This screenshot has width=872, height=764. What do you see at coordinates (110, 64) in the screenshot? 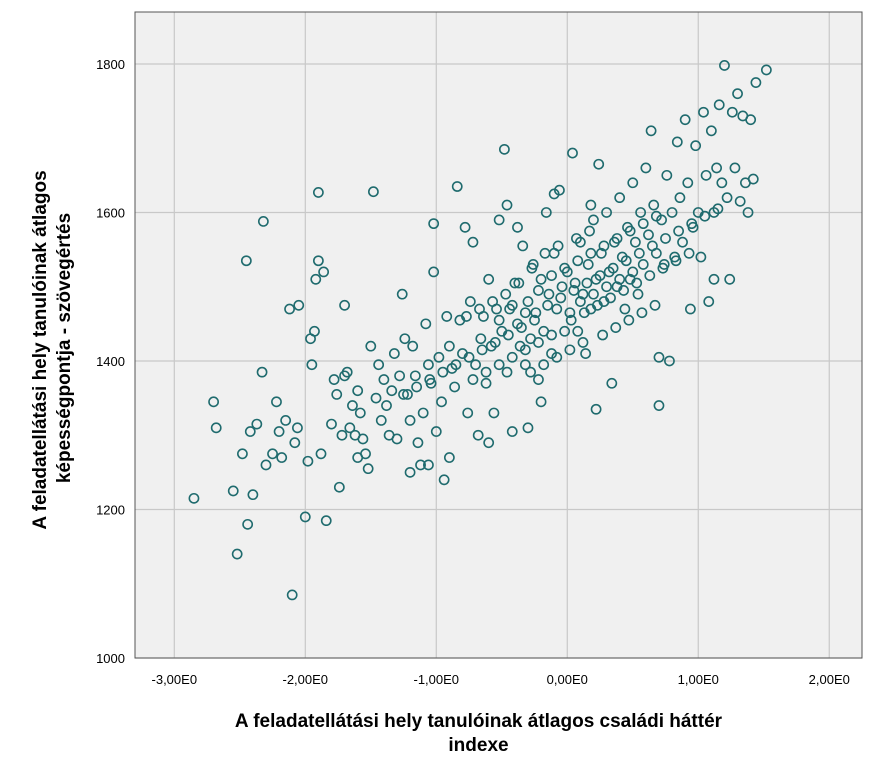
I see `y-tick-label: 1800` at bounding box center [110, 64].